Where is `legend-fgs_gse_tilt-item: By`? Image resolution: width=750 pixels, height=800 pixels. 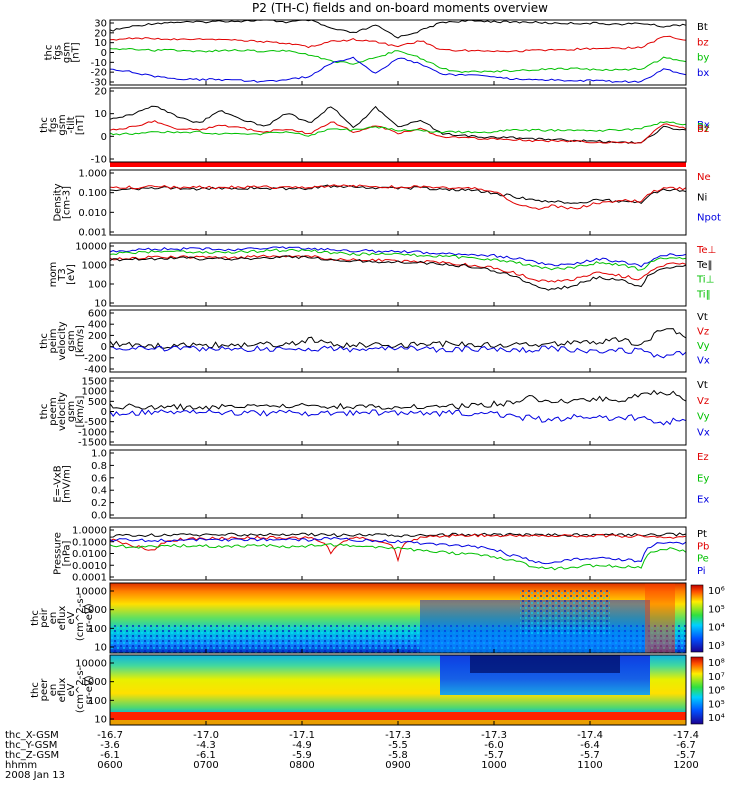
legend-fgs_gse_tilt-item: By is located at coordinates (703, 127).